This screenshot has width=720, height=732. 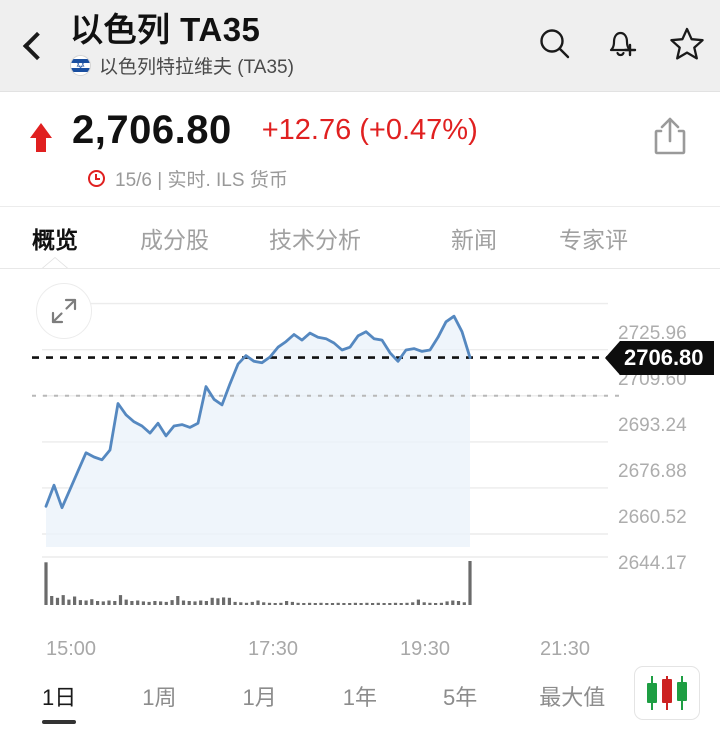 I want to click on time-range-selector: 1日 1周 1月 1年 5年 最大值, so click(x=360, y=696).